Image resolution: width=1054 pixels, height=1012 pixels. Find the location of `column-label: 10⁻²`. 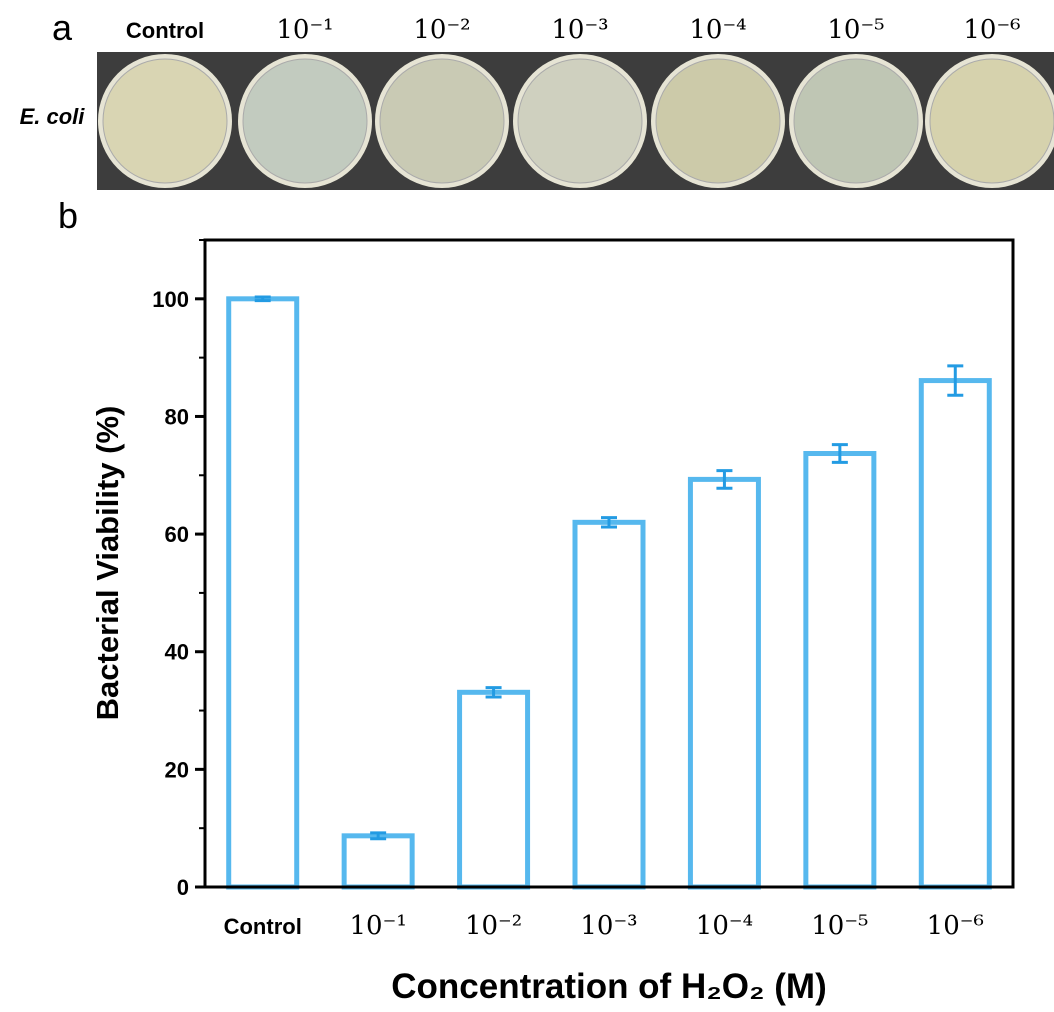

column-label: 10⁻² is located at coordinates (441, 30).